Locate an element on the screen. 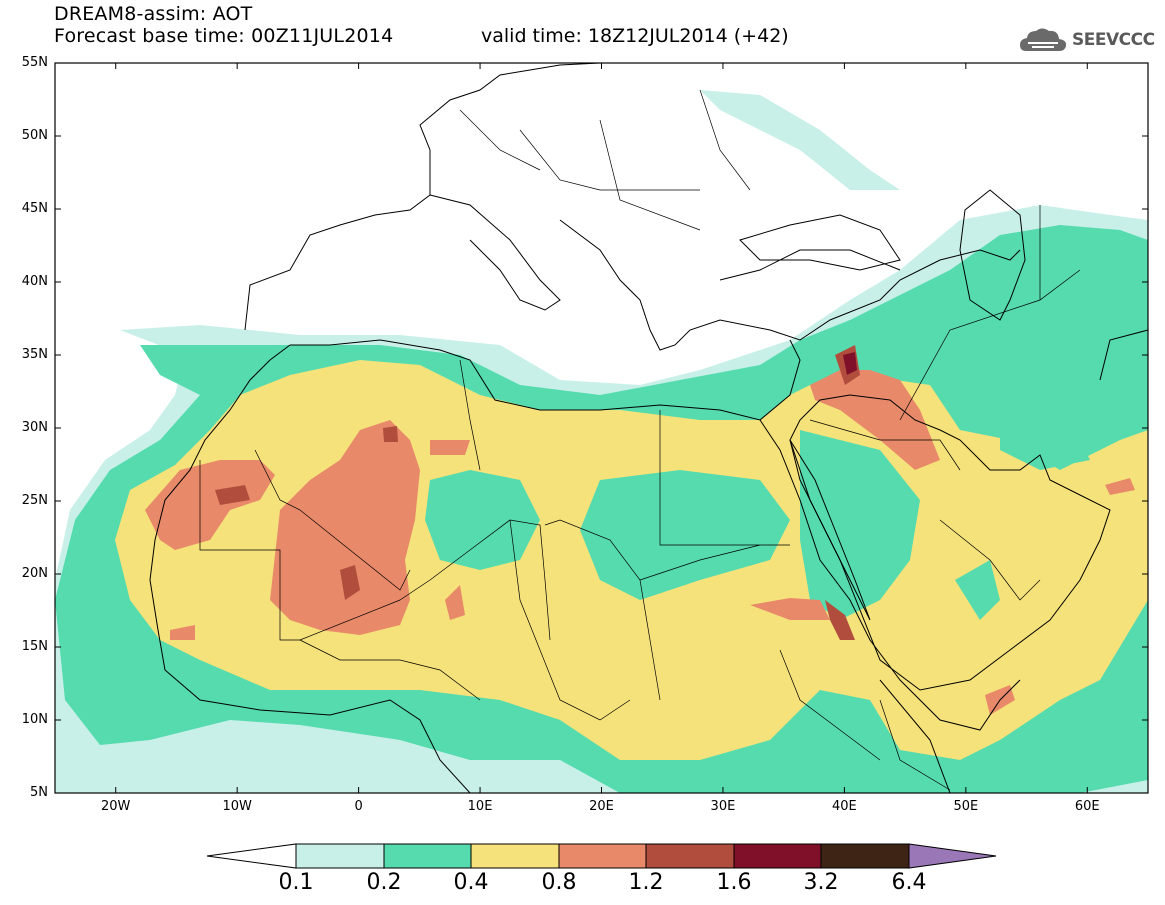 Image resolution: width=1165 pixels, height=905 pixels. map-title: DREAM8-assim: AOT is located at coordinates (153, 14).